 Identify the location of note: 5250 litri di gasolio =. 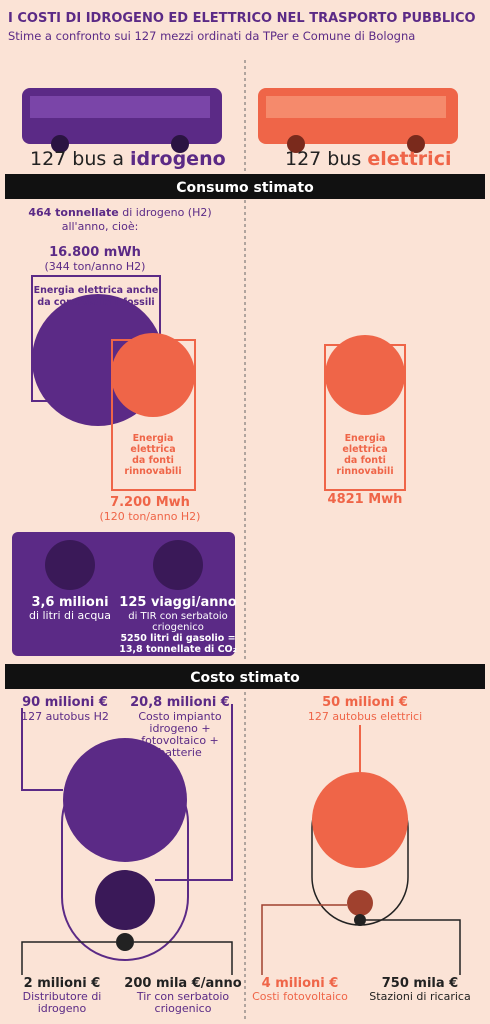
(177, 638).